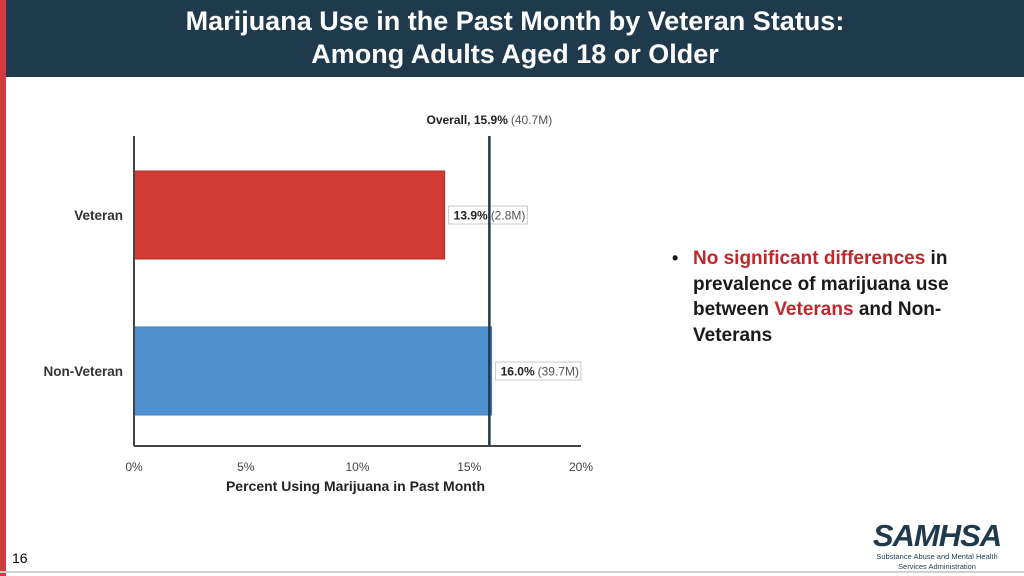 The image size is (1024, 576). Describe the element at coordinates (289, 215) in the screenshot. I see `bar-veteran` at that location.